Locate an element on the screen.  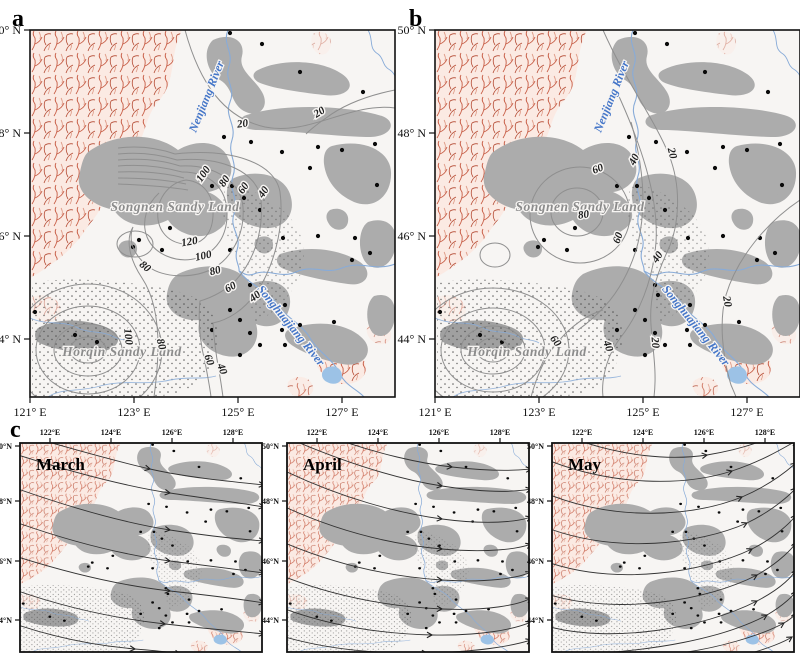
contour-value-labels-b: 20 40 60 80 60 40 20 60 40 20 is located at coordinates (641, 249).